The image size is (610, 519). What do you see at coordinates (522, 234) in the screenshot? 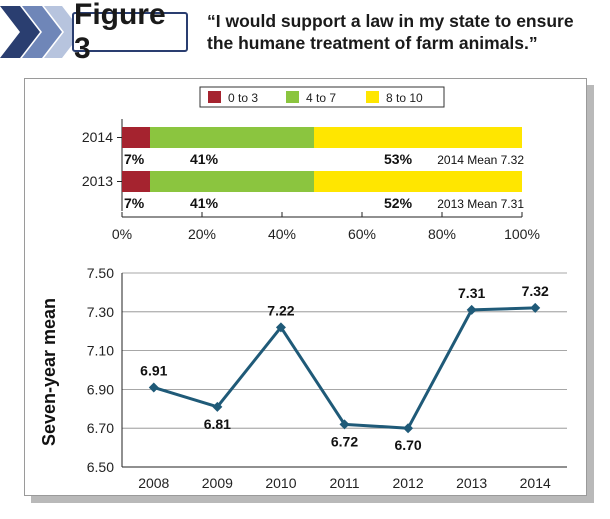
I see `x-tick-label: 100%` at bounding box center [522, 234].